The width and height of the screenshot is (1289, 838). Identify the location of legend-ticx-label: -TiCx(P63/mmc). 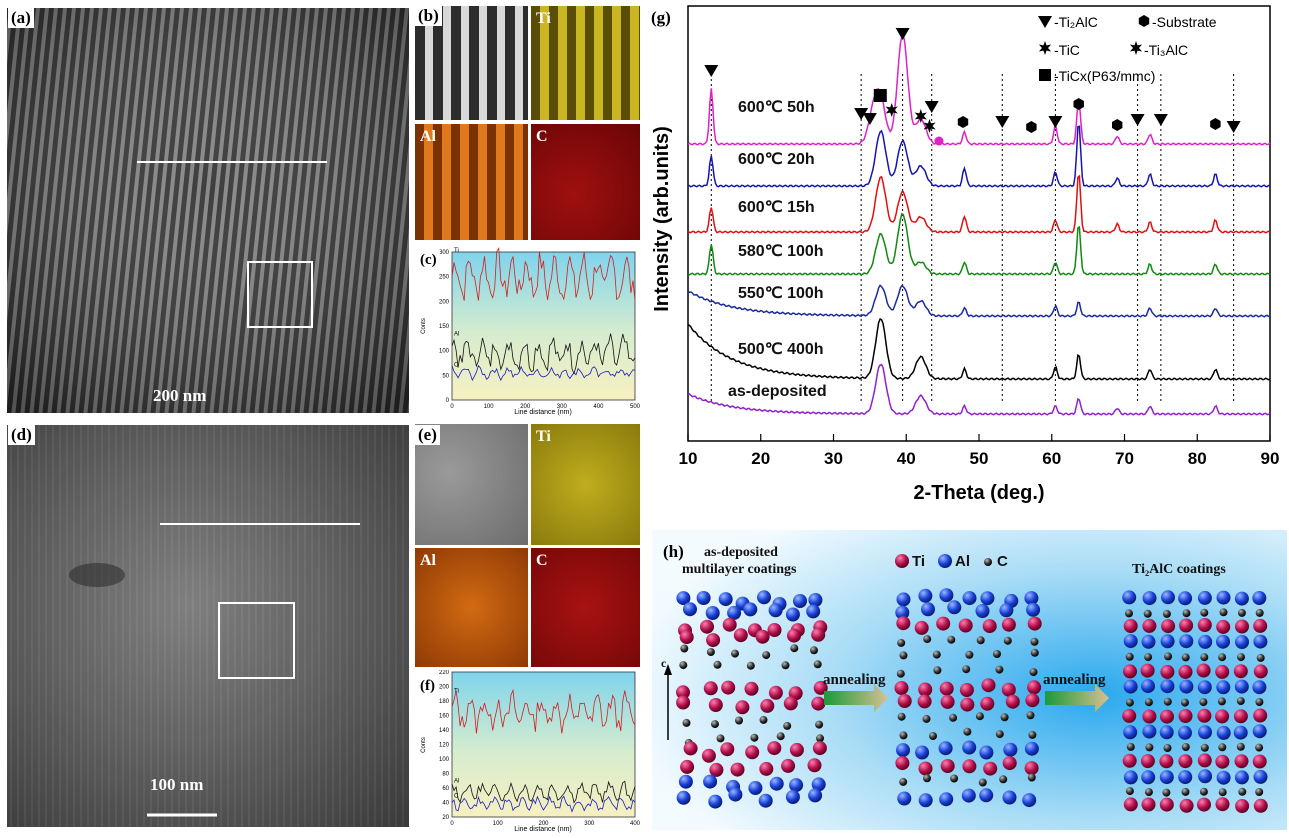
(1104, 76).